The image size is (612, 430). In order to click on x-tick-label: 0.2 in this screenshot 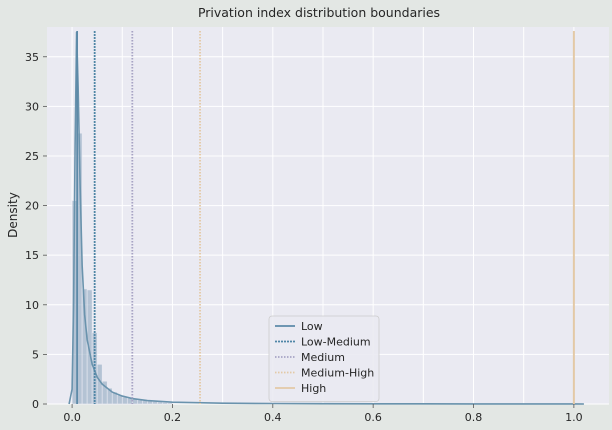, I will do `click(173, 417)`.